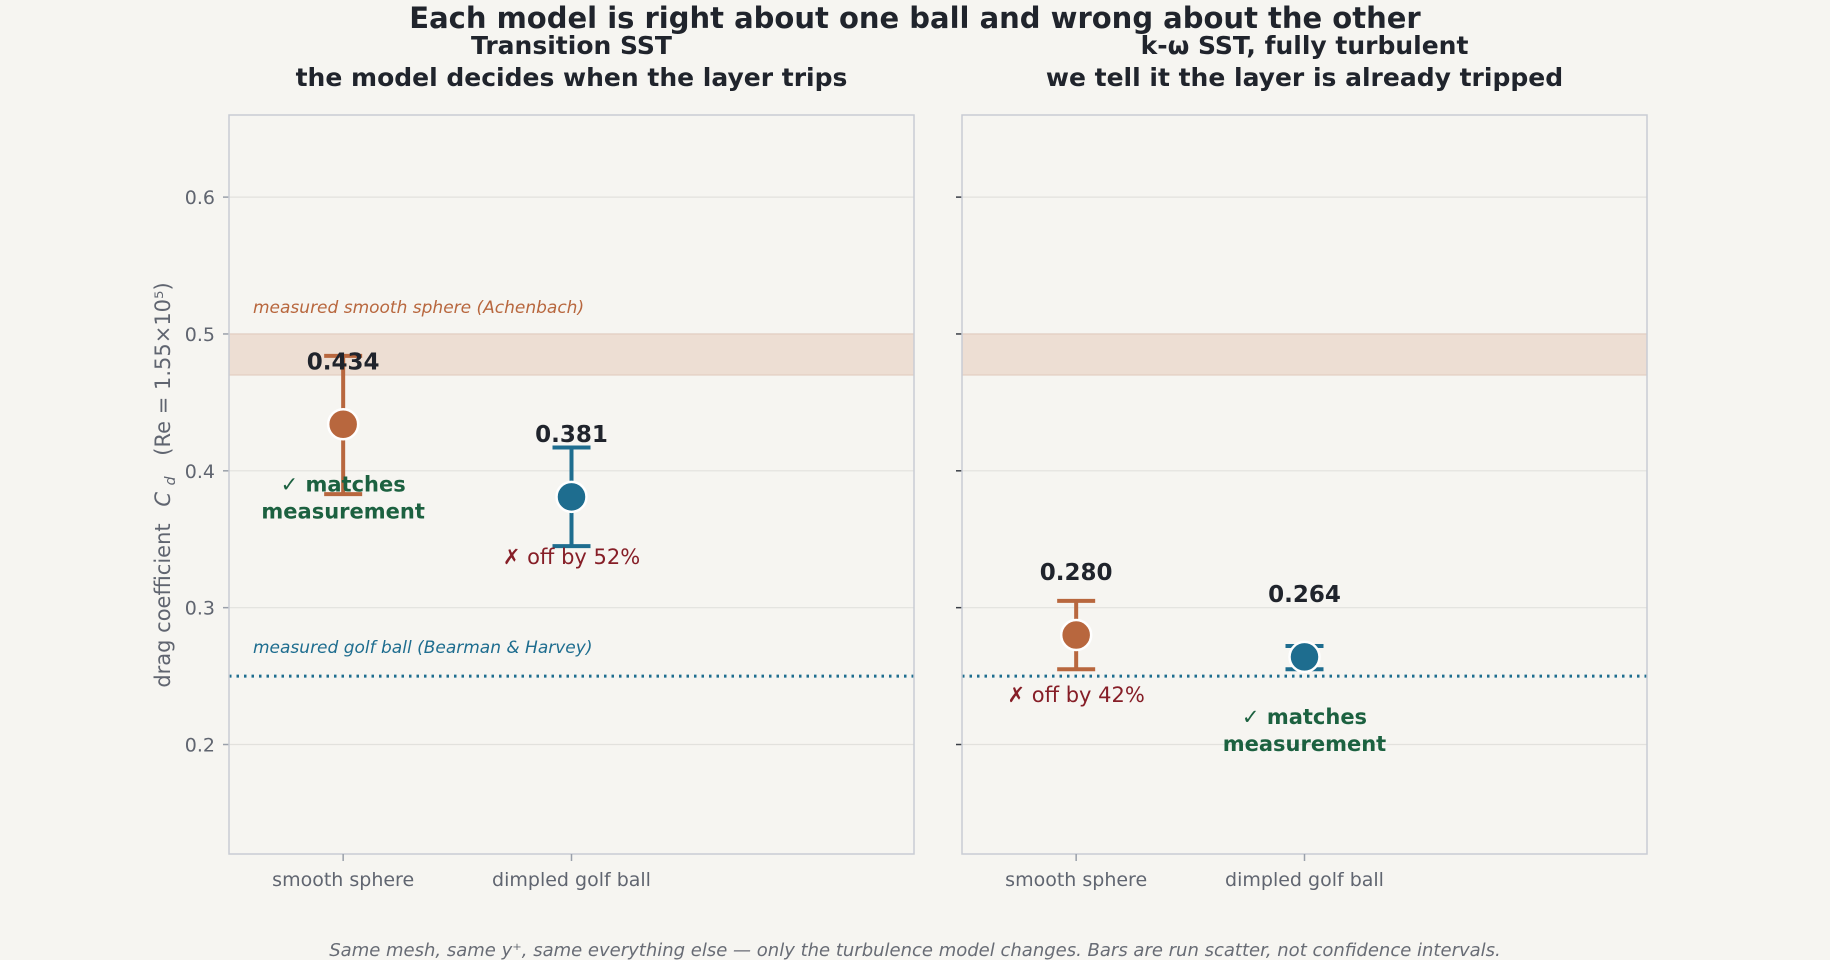 This screenshot has width=1830, height=960. Describe the element at coordinates (200, 472) in the screenshot. I see `y-tick-label: 0.4` at that location.